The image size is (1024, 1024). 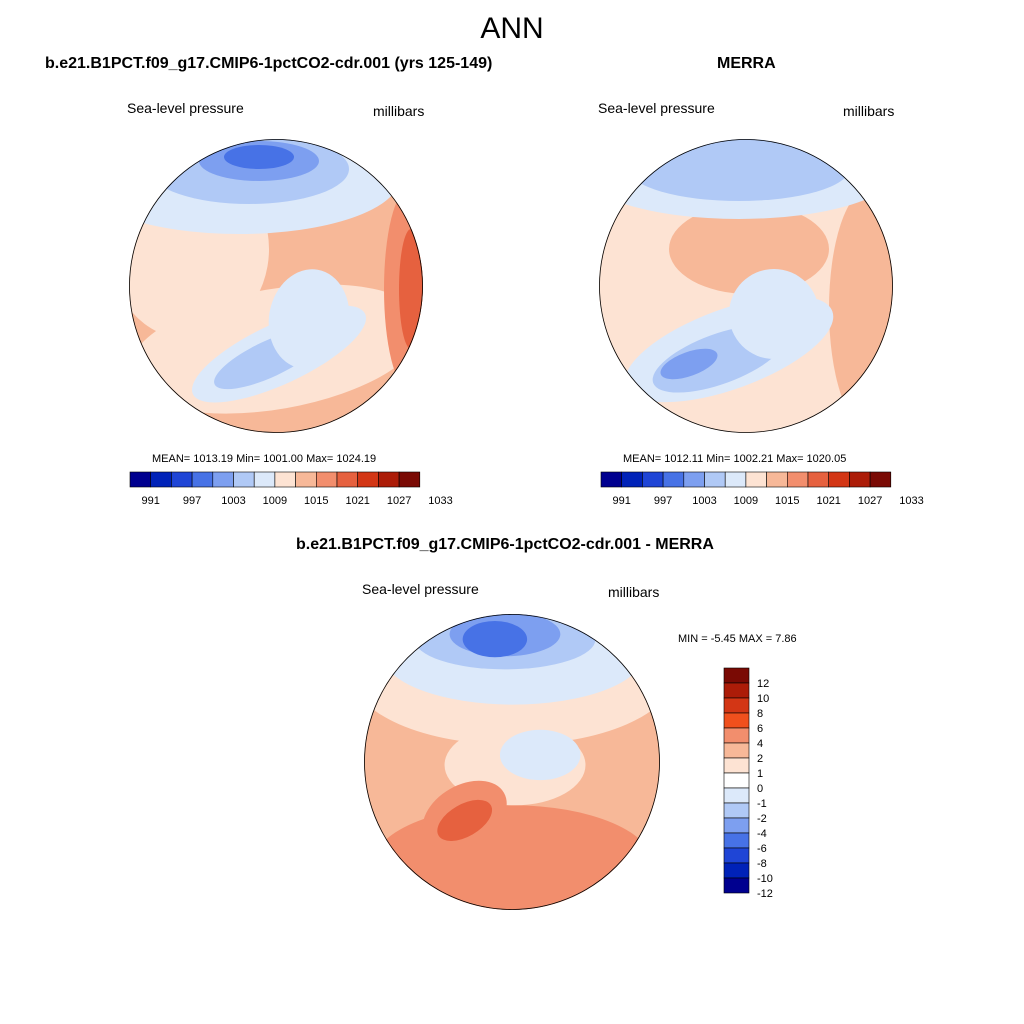 I want to click on colorbar-tick-label: 1, so click(x=760, y=774).